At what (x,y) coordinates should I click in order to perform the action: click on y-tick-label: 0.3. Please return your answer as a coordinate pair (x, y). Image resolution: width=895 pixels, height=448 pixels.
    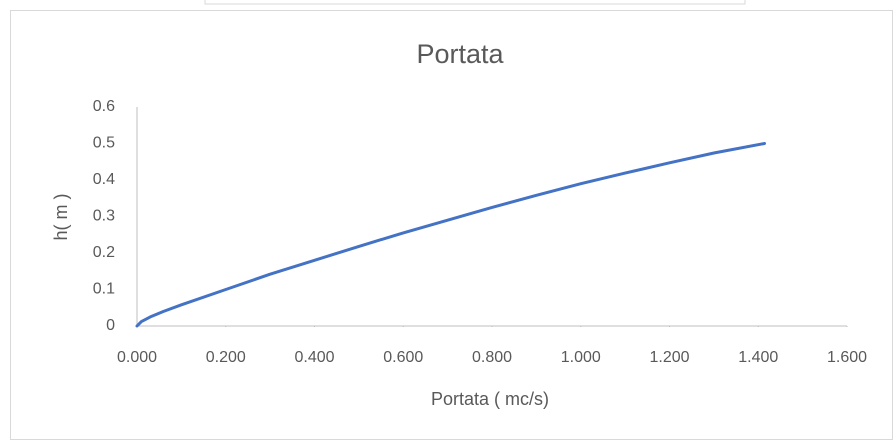
    Looking at the image, I should click on (104, 216).